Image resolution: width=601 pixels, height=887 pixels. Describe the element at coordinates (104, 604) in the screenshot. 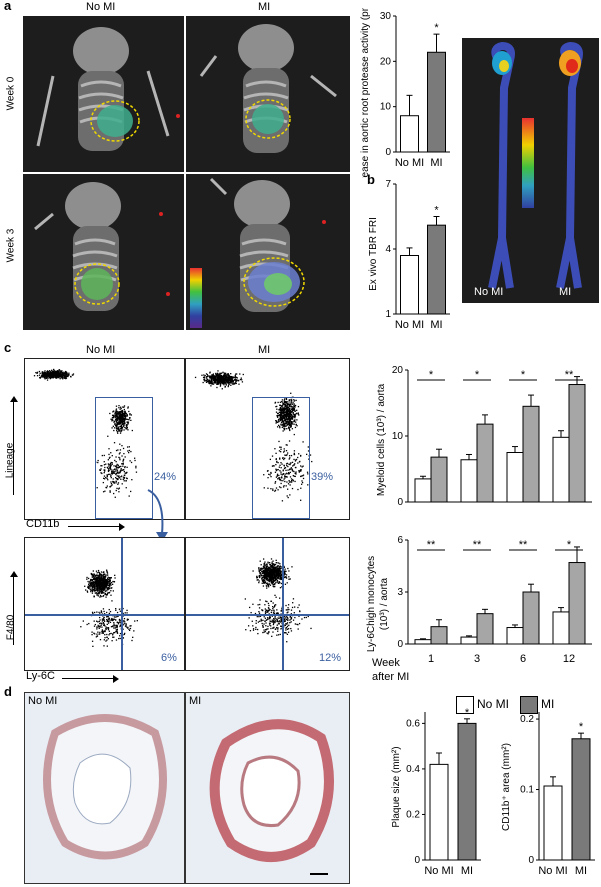

I see `flow-plot-nomi-bottom: 6%` at that location.